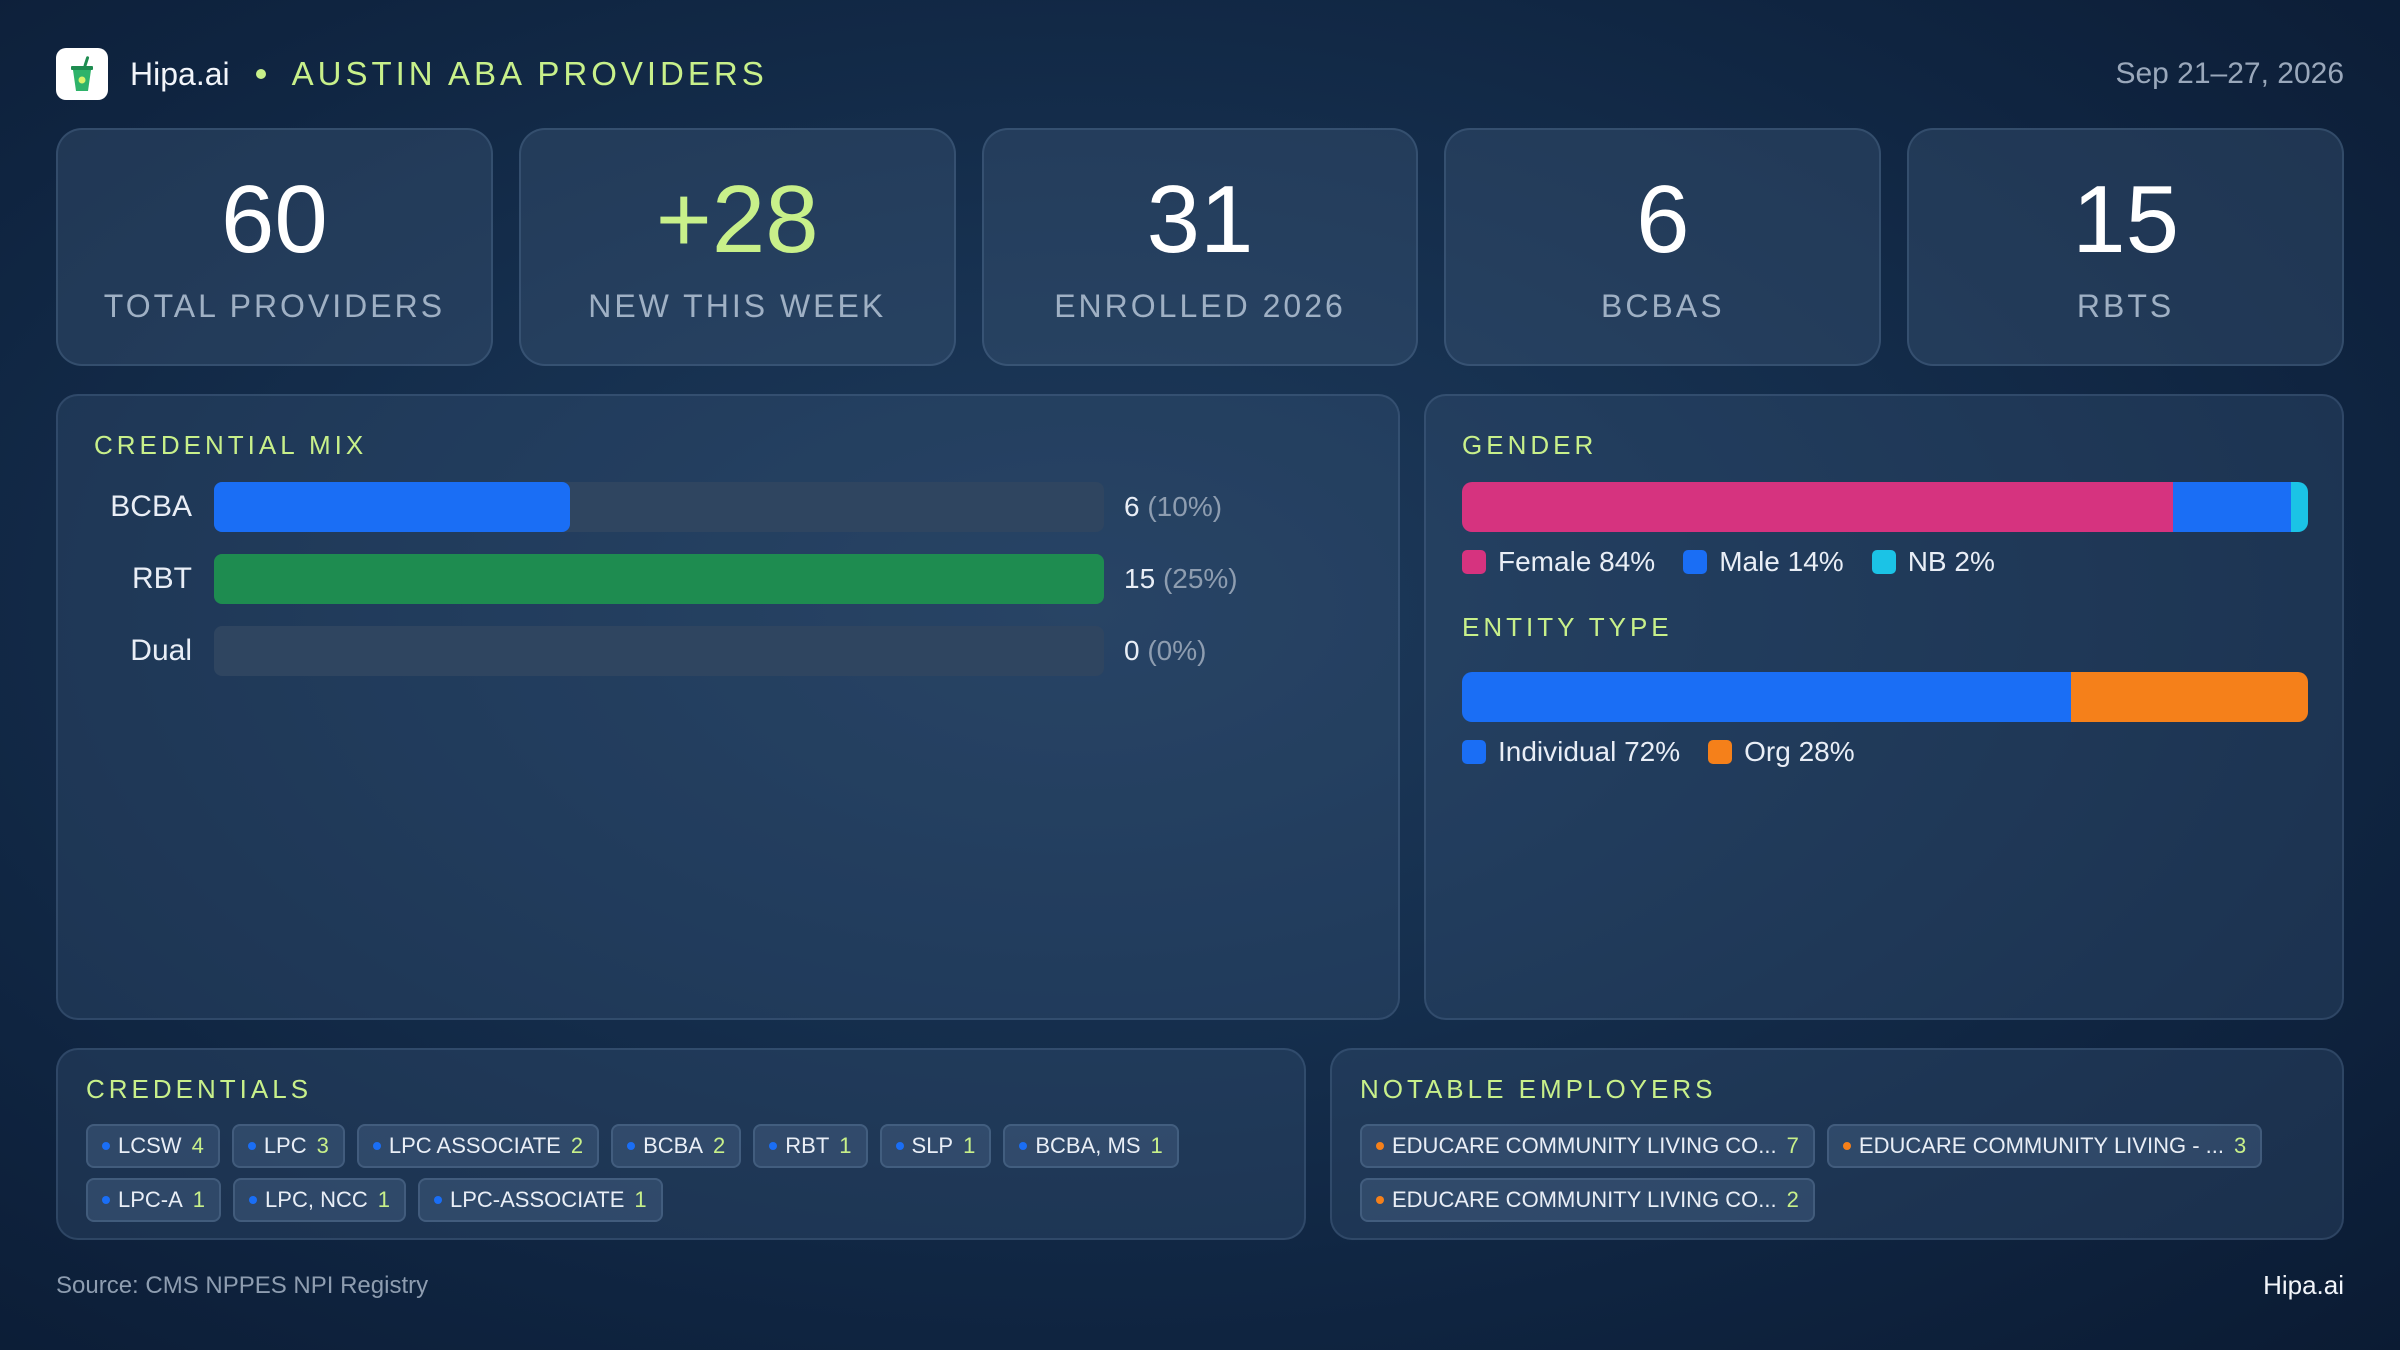  I want to click on credential-chip: RBT 1, so click(810, 1146).